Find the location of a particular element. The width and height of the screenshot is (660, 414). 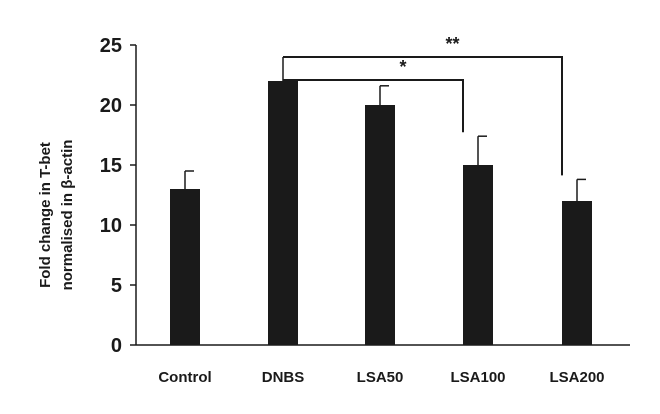

y-tick-label: 5 is located at coordinates (116, 286).